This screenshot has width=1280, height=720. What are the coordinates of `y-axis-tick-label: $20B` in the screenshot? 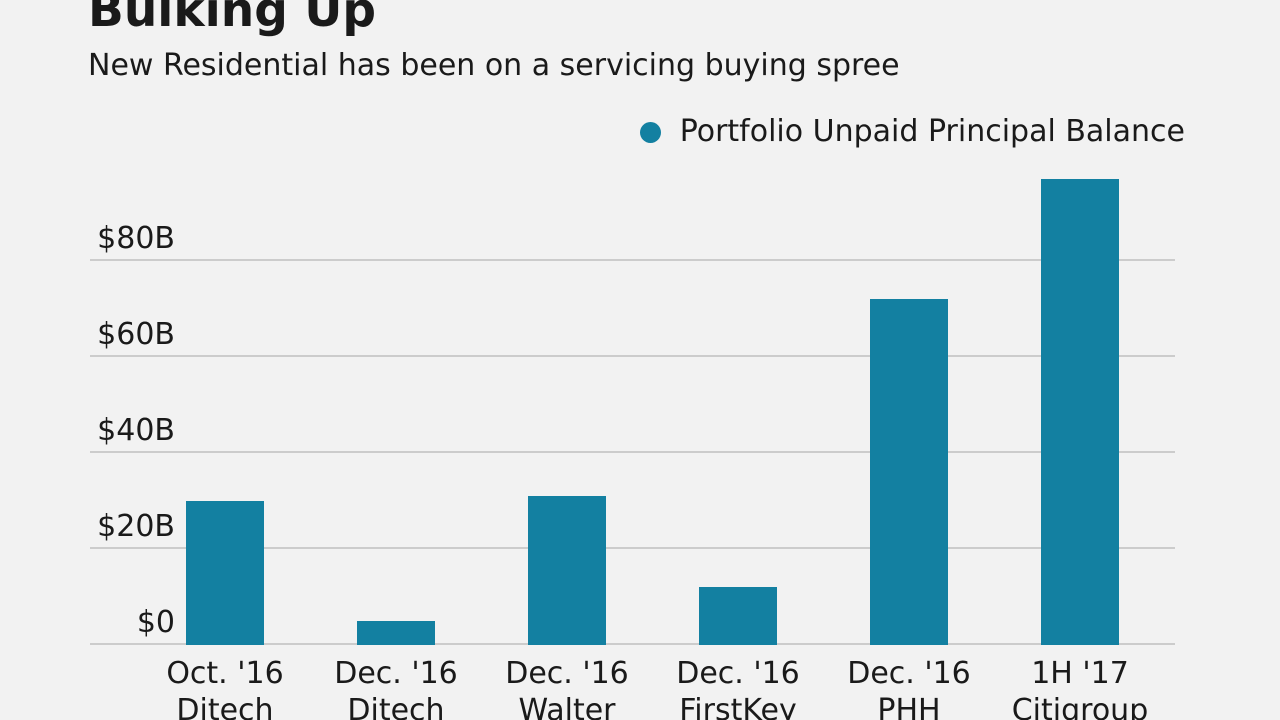 It's located at (136, 526).